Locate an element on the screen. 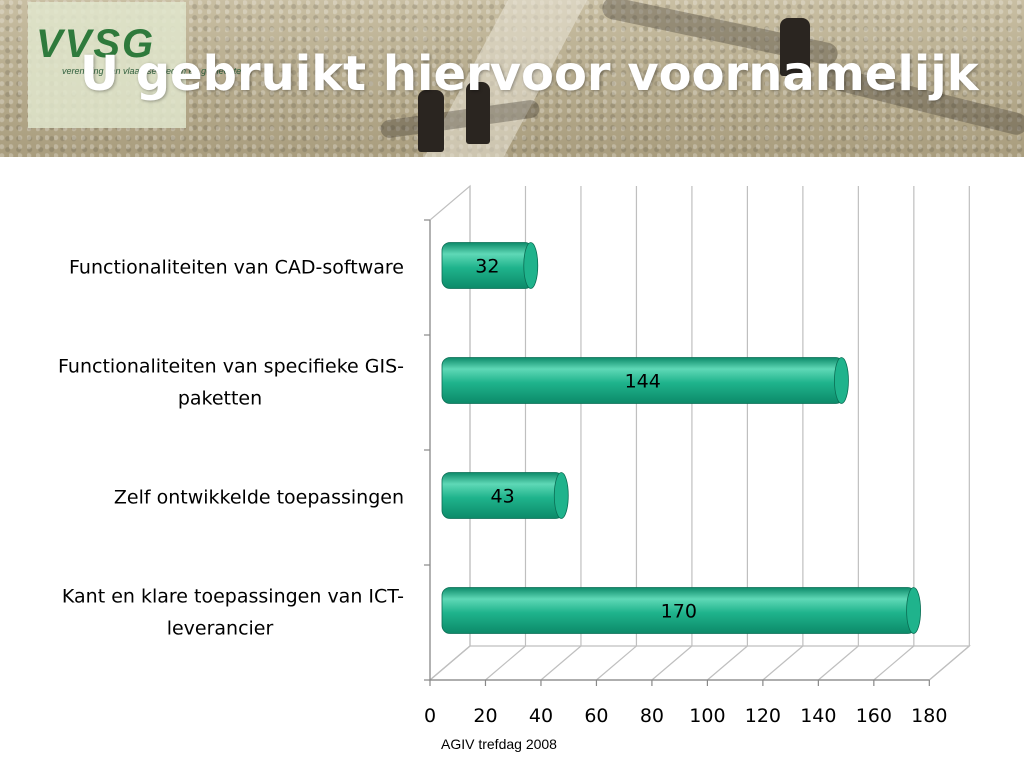  tick-label: 20 is located at coordinates (485, 716).